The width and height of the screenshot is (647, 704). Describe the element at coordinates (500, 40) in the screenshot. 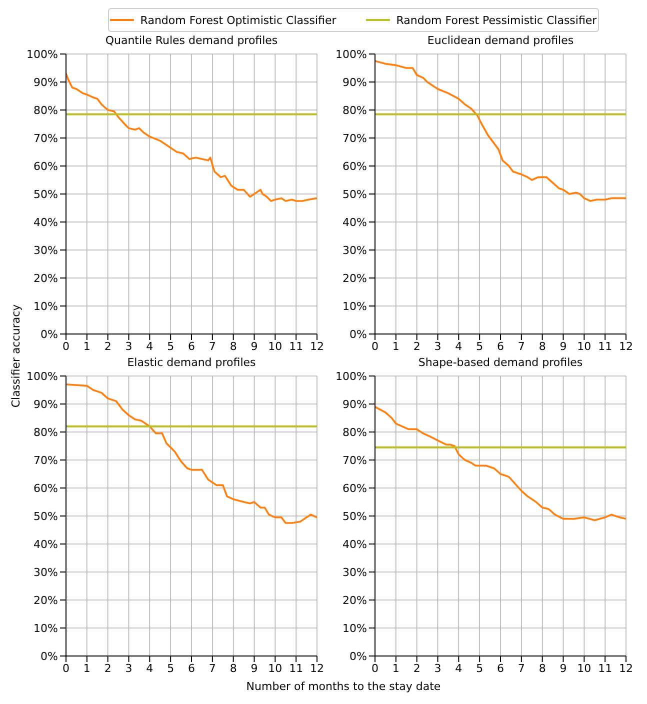

I see `chart-title: Euclidean demand profiles` at that location.